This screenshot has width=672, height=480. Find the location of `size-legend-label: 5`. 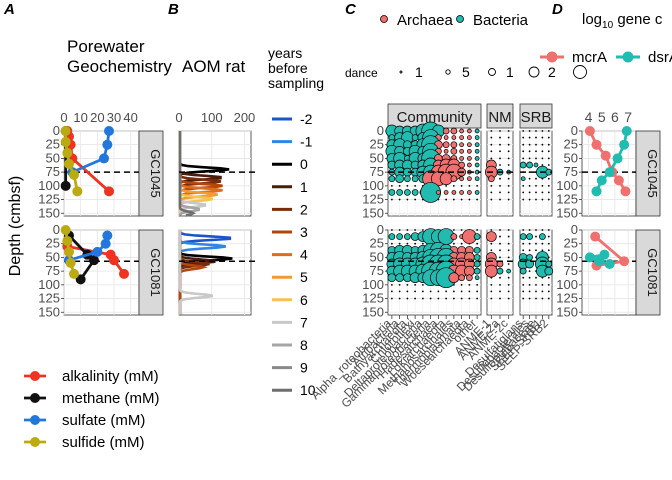

size-legend-label: 5 is located at coordinates (466, 72).